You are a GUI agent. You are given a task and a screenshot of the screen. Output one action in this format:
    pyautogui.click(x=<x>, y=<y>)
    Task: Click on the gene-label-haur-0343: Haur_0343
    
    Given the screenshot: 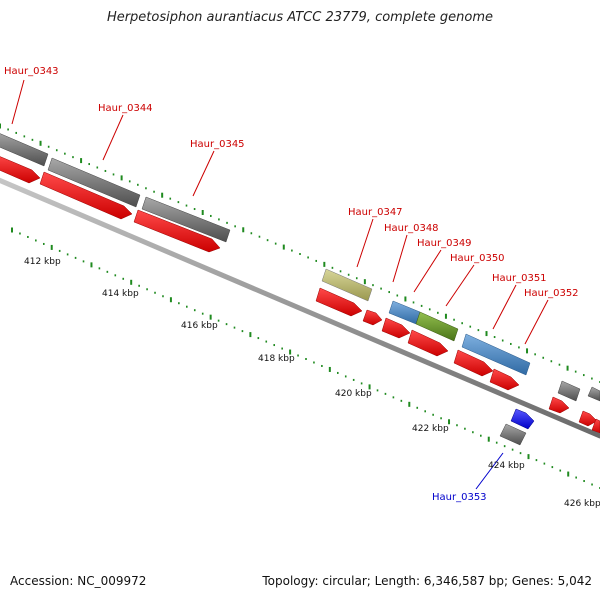 What is the action you would take?
    pyautogui.click(x=31, y=71)
    